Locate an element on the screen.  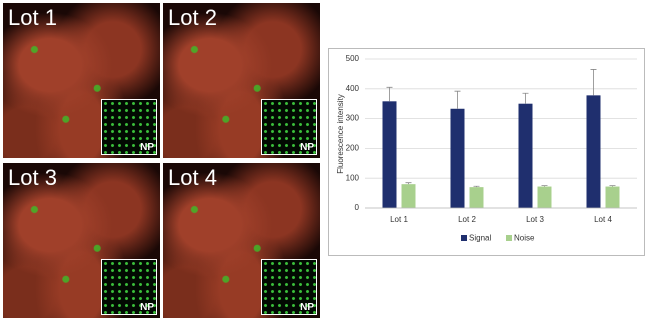
y-tick-label: 500 is located at coordinates (353, 58).